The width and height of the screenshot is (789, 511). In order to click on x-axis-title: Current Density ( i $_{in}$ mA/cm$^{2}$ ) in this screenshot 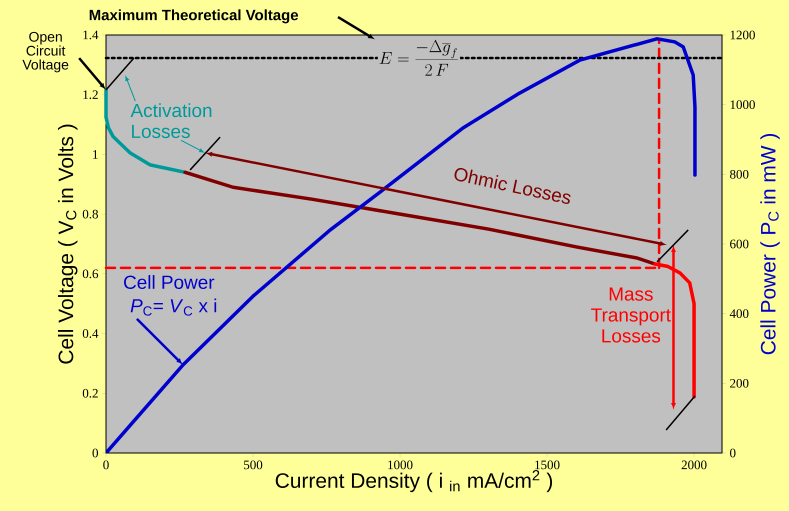, I will do `click(414, 481)`.